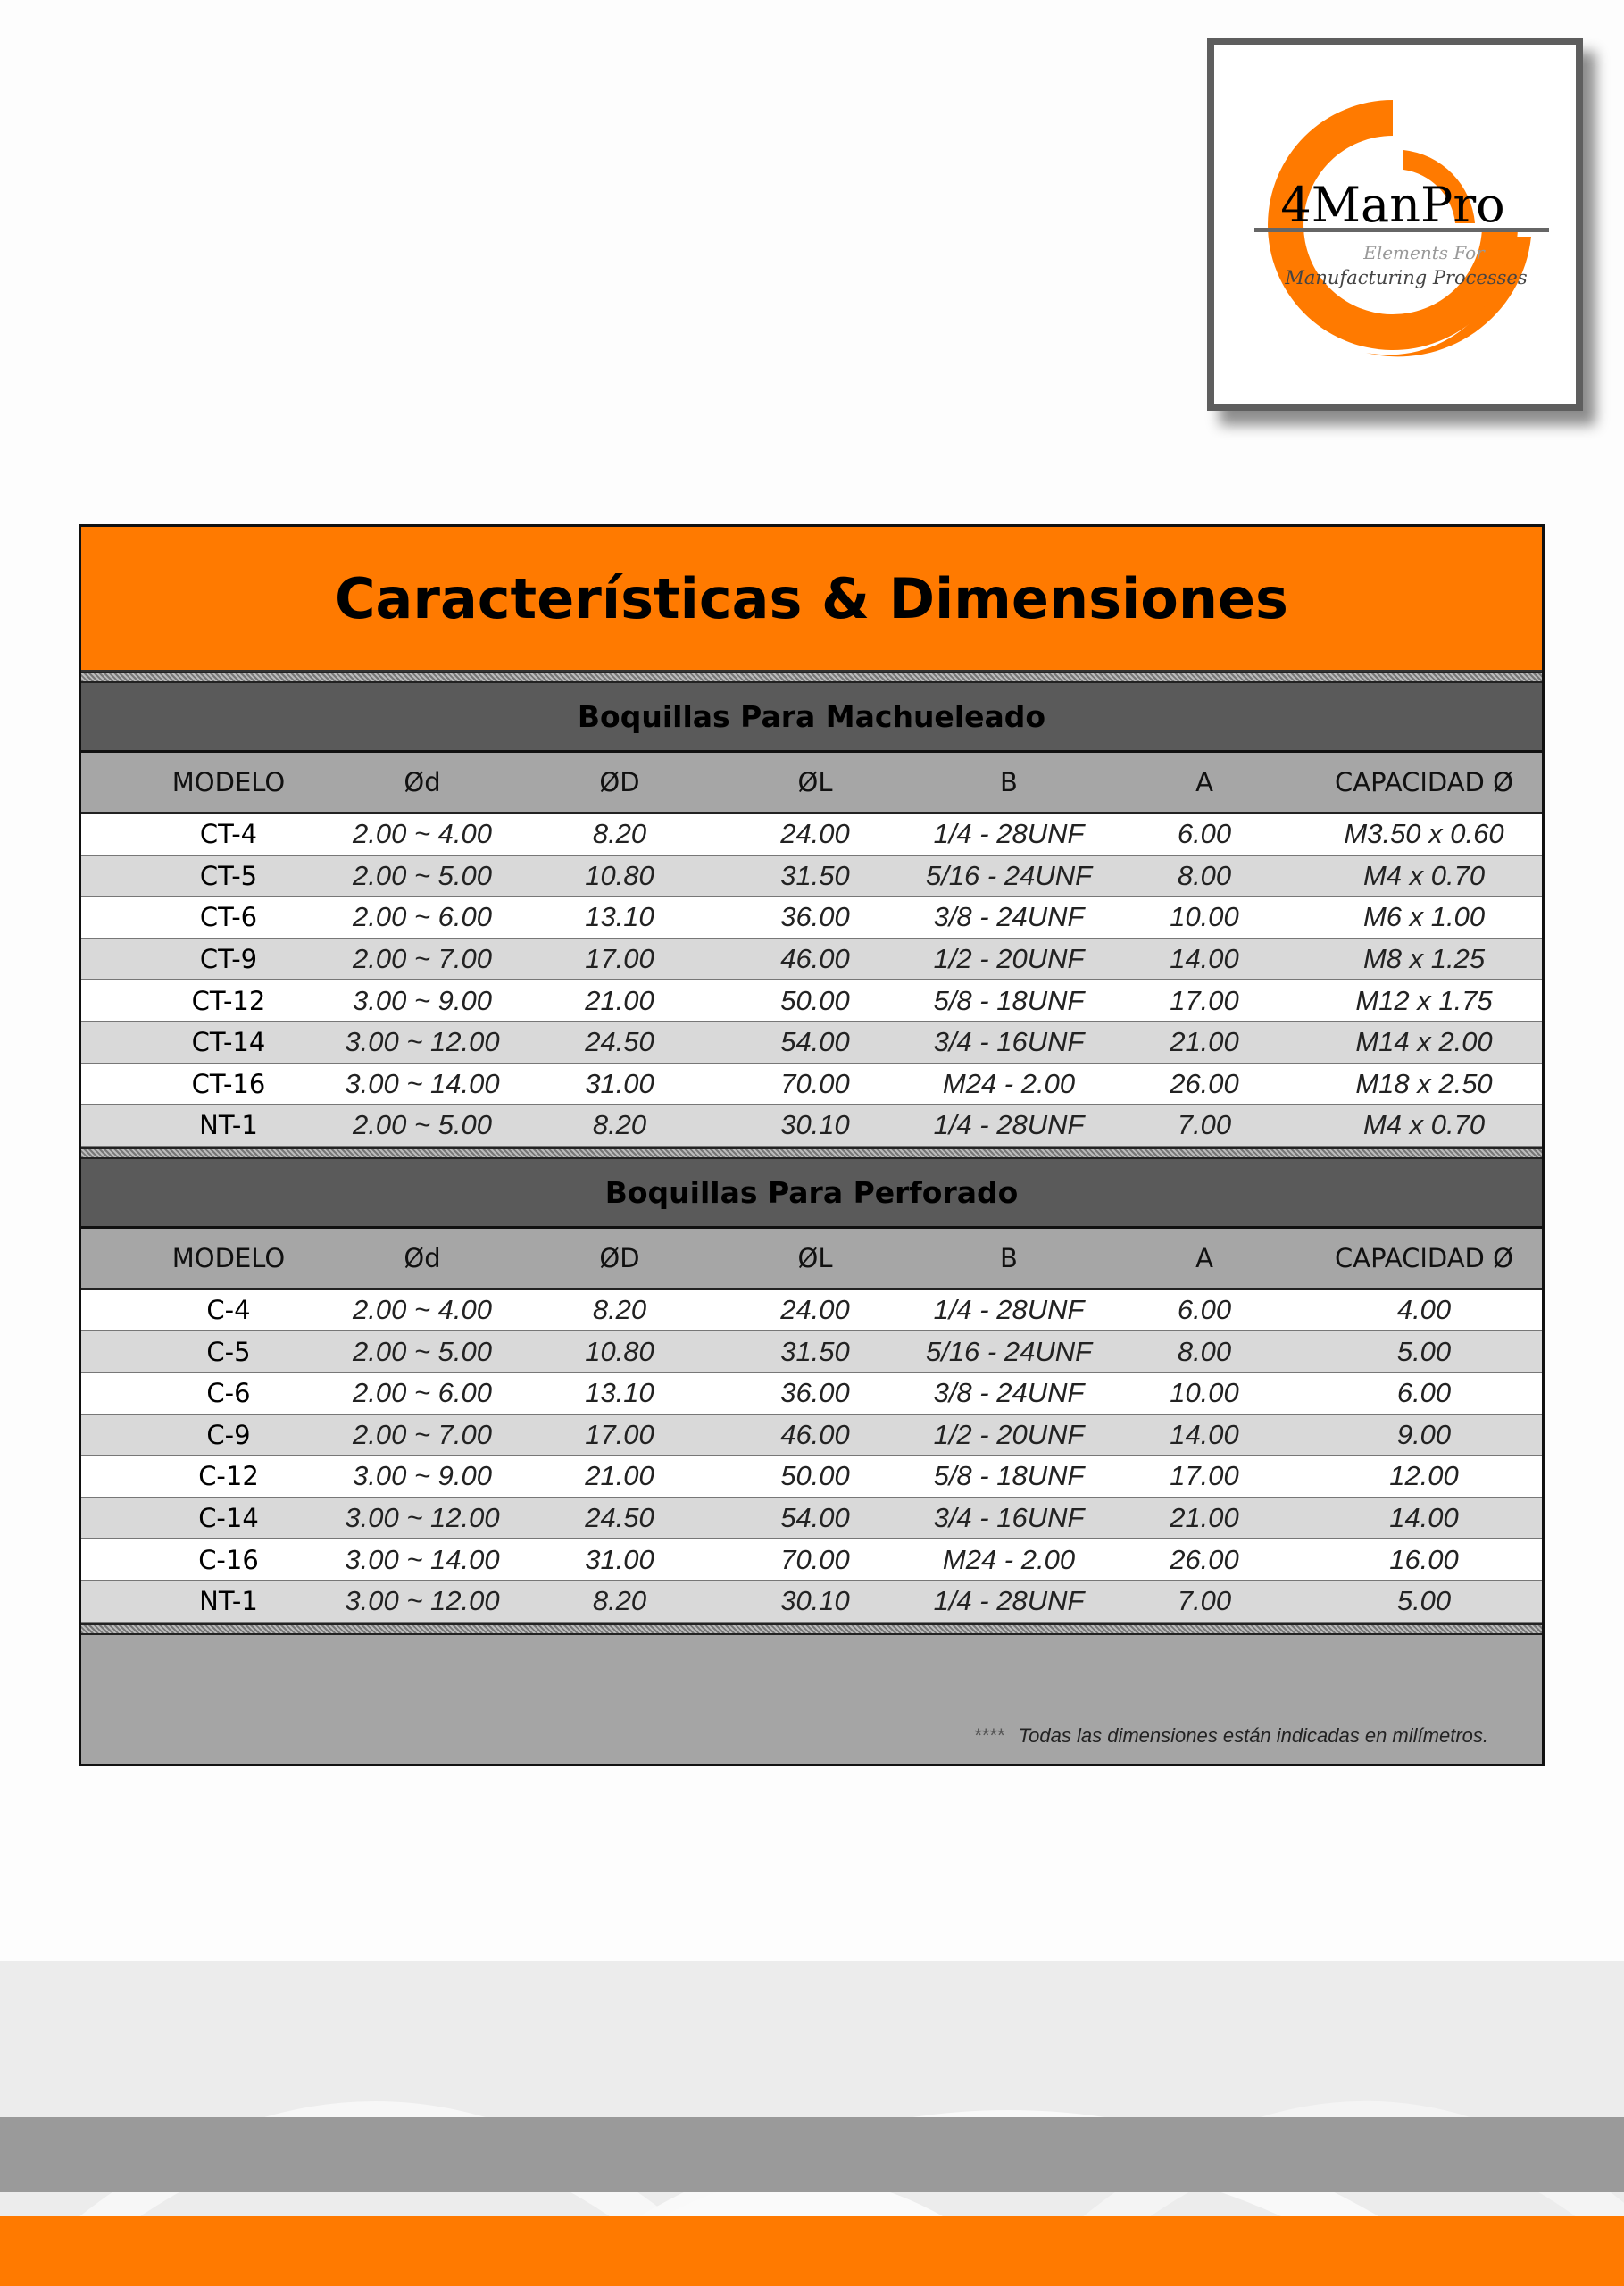  I want to click on page-title: Características & Dimensiones, so click(811, 599).